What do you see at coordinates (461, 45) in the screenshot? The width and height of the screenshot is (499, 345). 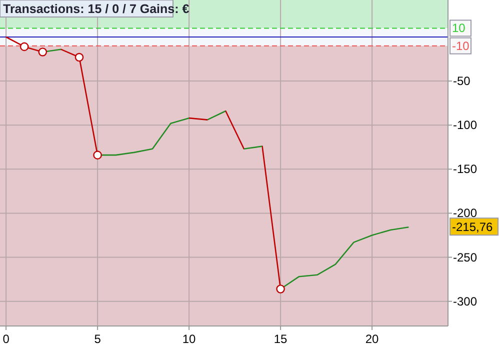 I see `ref-line-label: -10` at bounding box center [461, 45].